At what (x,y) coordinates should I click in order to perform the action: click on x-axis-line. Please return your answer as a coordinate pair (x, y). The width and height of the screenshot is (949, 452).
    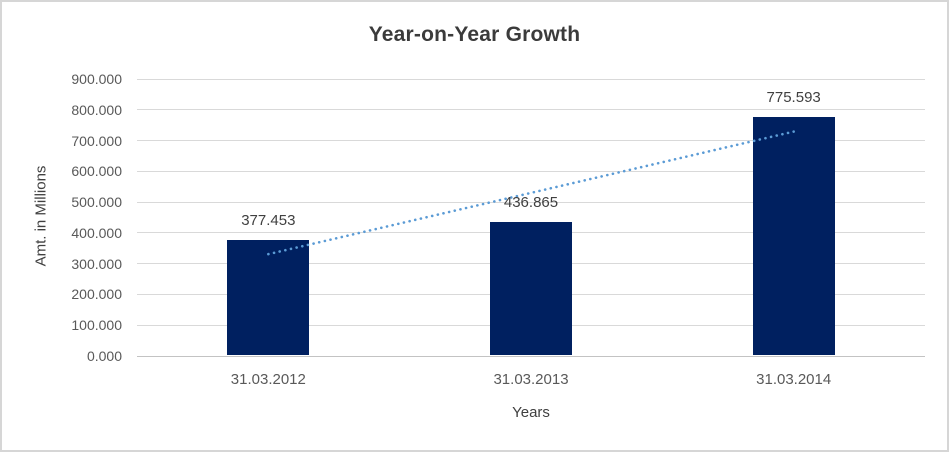
    Looking at the image, I should click on (531, 356).